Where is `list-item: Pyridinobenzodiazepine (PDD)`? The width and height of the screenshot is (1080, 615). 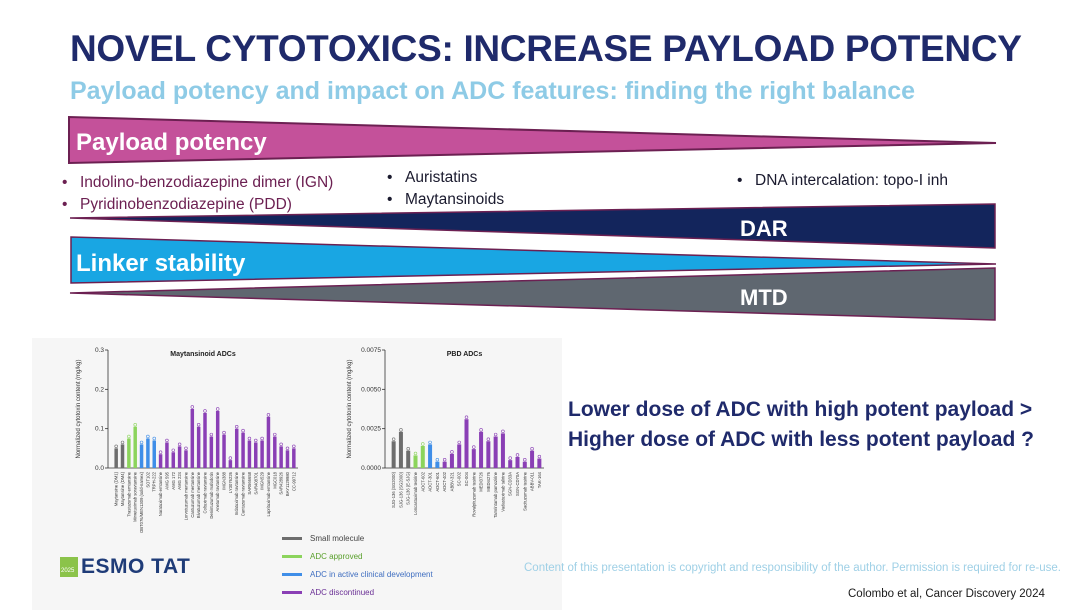
list-item: Pyridinobenzodiazepine (PDD) is located at coordinates (195, 205).